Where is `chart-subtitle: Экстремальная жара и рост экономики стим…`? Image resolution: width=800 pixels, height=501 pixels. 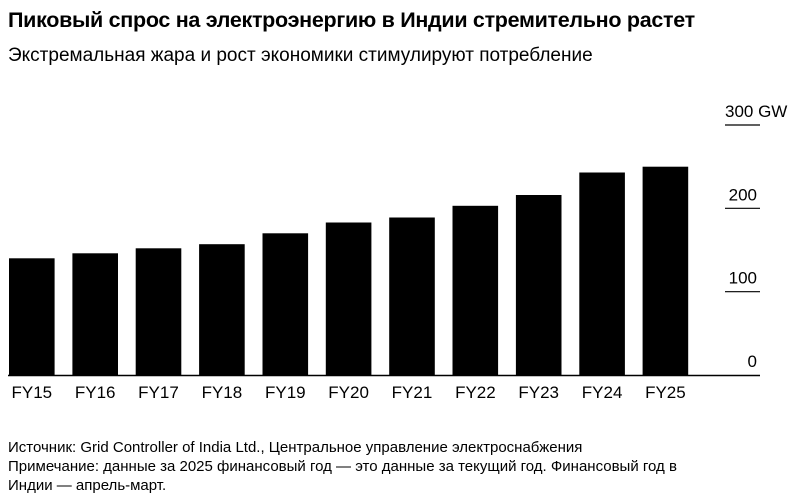
chart-subtitle: Экстремальная жара и рост экономики стим… is located at coordinates (300, 55).